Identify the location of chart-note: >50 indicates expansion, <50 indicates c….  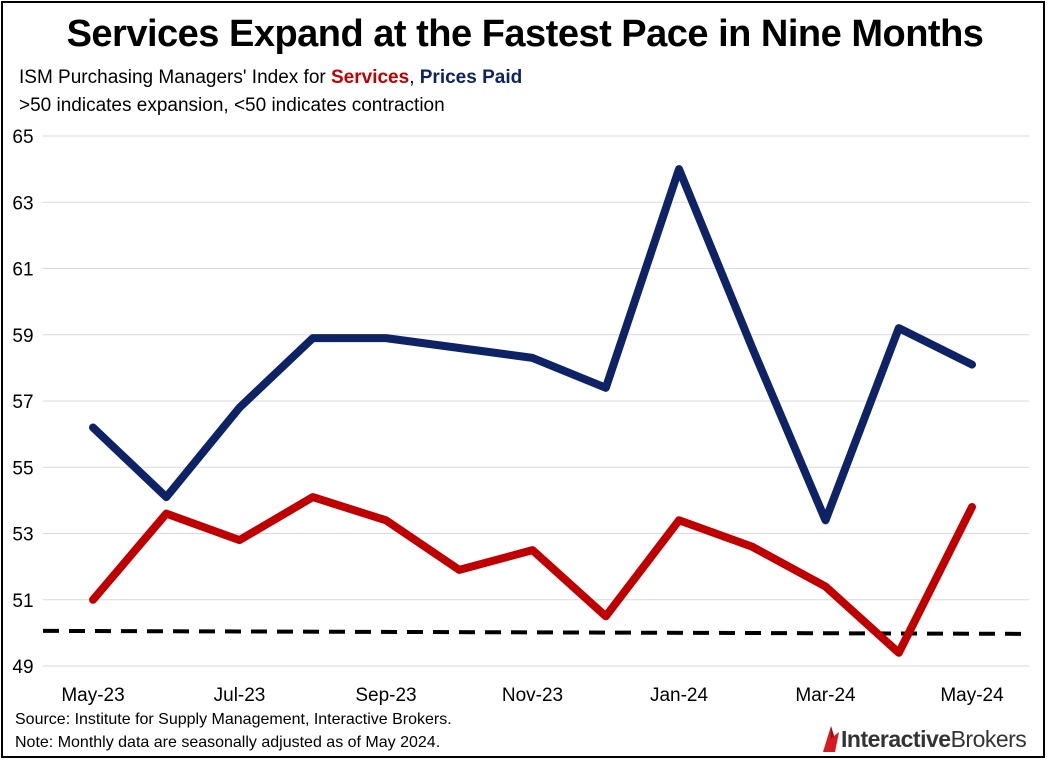
(232, 105).